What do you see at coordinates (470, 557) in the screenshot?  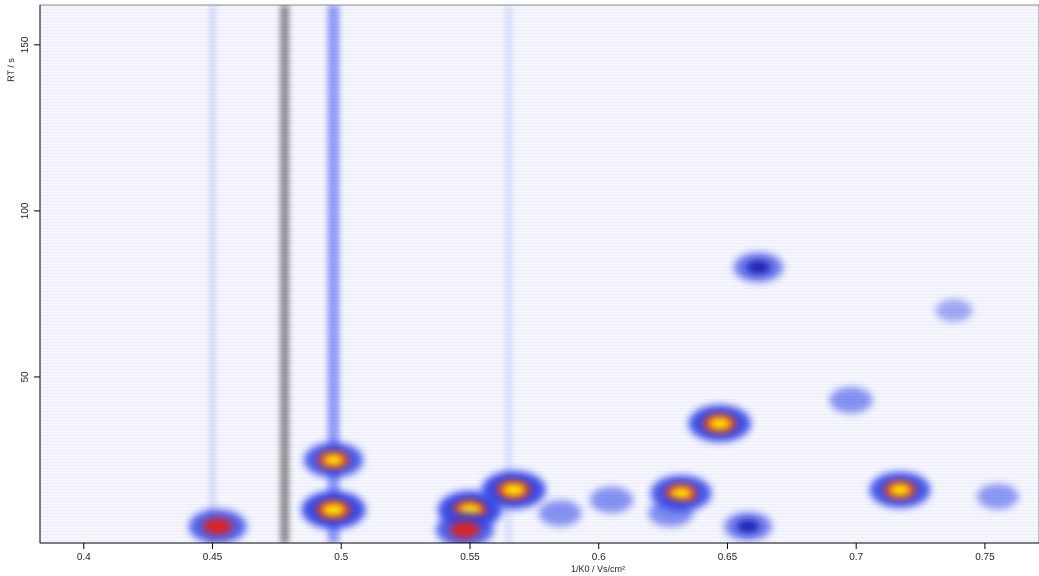 I see `x-tick-label: 0.55` at bounding box center [470, 557].